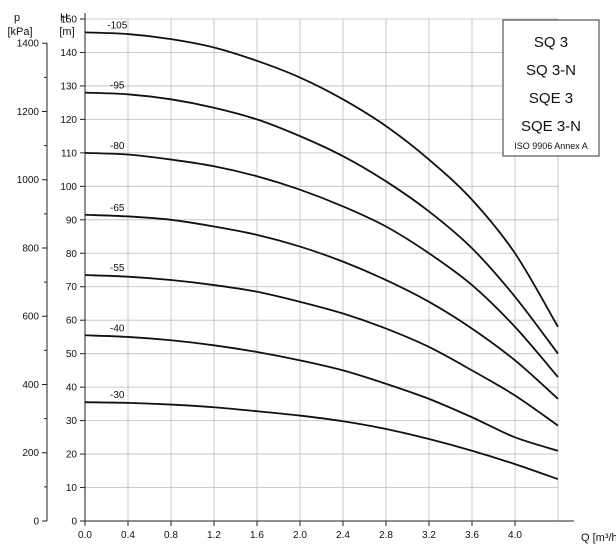 The image size is (616, 557). What do you see at coordinates (214, 535) in the screenshot?
I see `x-tick-label: 1.2` at bounding box center [214, 535].